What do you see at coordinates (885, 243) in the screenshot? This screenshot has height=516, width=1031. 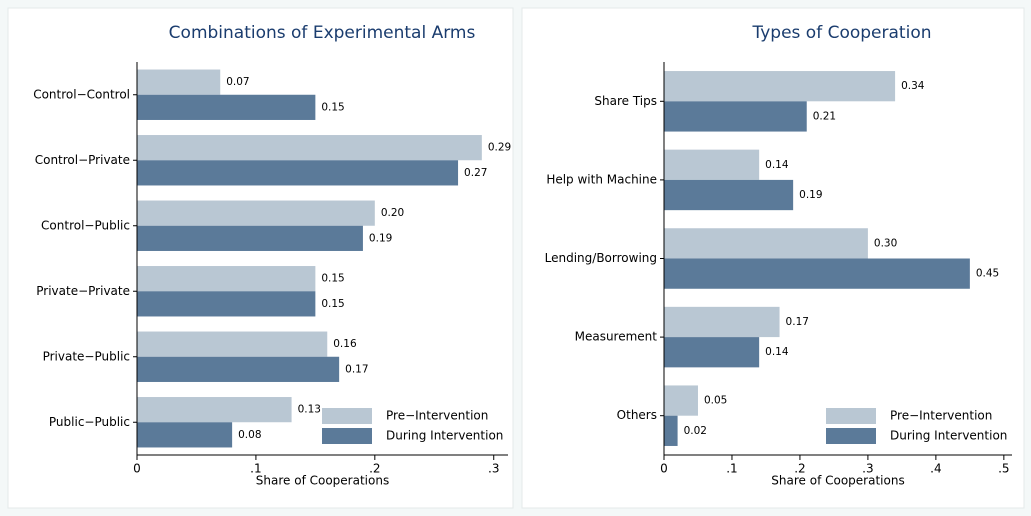 I see `value-label: 0.30` at bounding box center [885, 243].